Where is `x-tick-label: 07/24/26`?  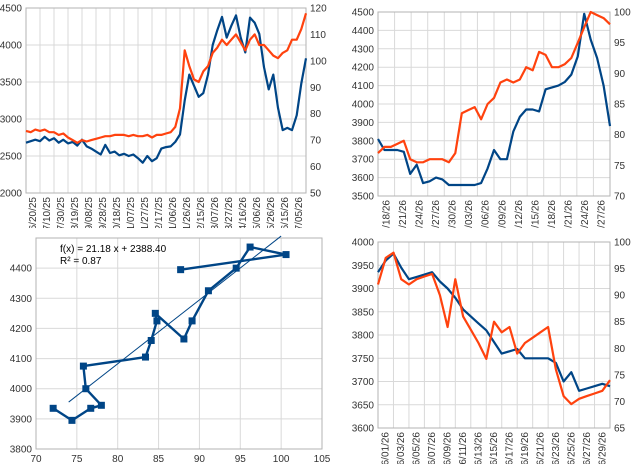 x-tick-label: 07/24/26 is located at coordinates (585, 214).